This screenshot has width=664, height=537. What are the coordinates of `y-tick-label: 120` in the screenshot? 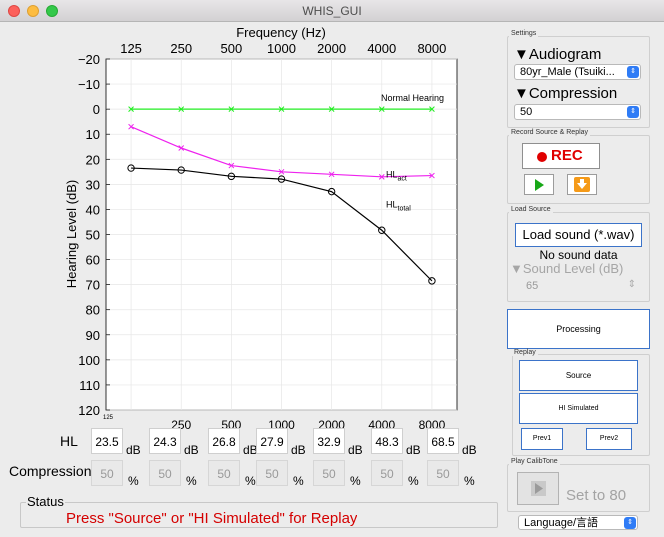 It's located at (89, 410).